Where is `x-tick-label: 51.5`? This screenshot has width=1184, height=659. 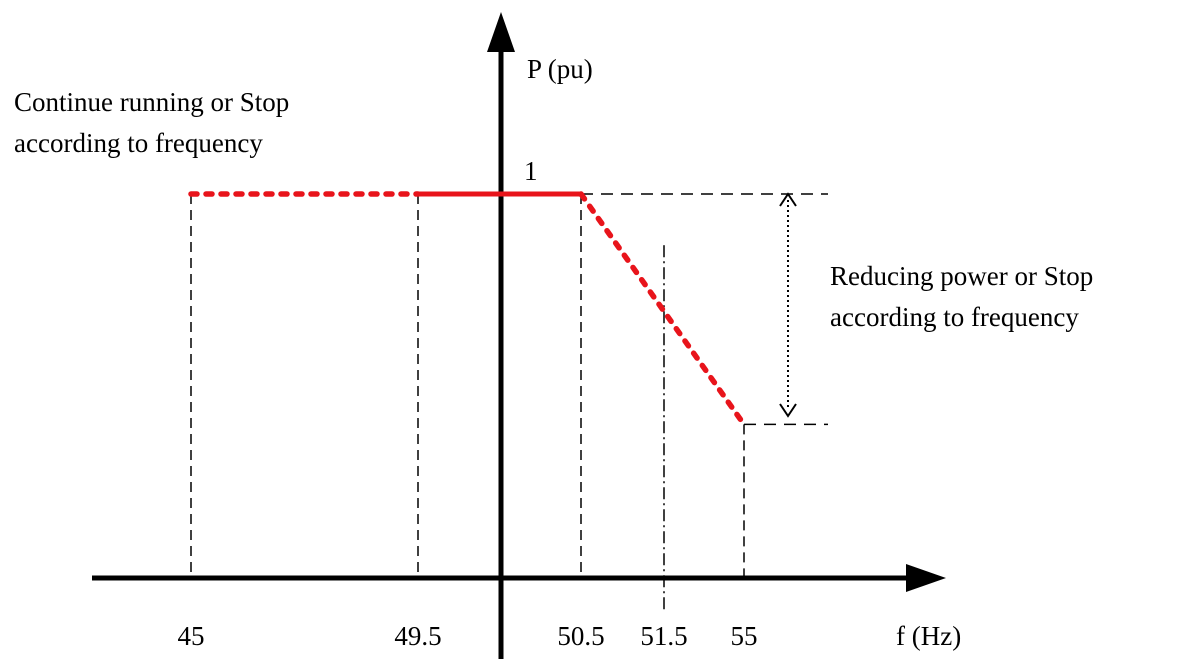 x-tick-label: 51.5 is located at coordinates (663, 636).